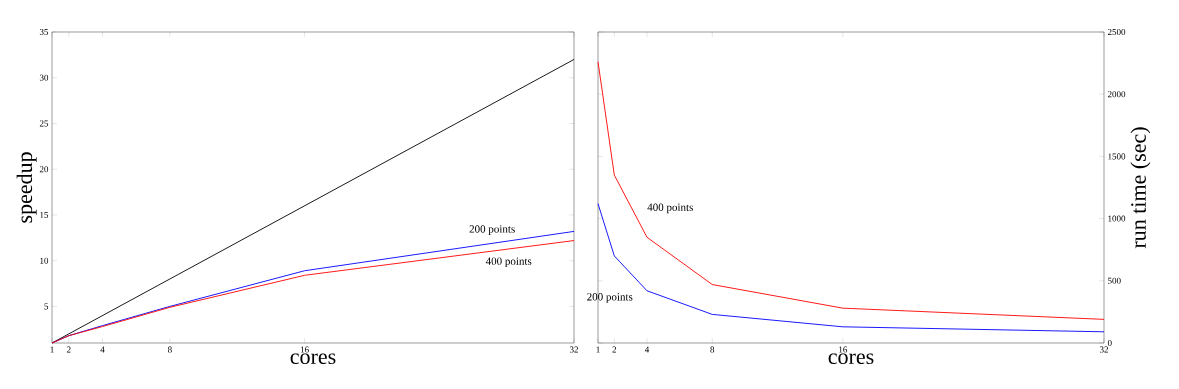 This screenshot has height=389, width=1179. What do you see at coordinates (44, 77) in the screenshot?
I see `y-tick-label: 30` at bounding box center [44, 77].